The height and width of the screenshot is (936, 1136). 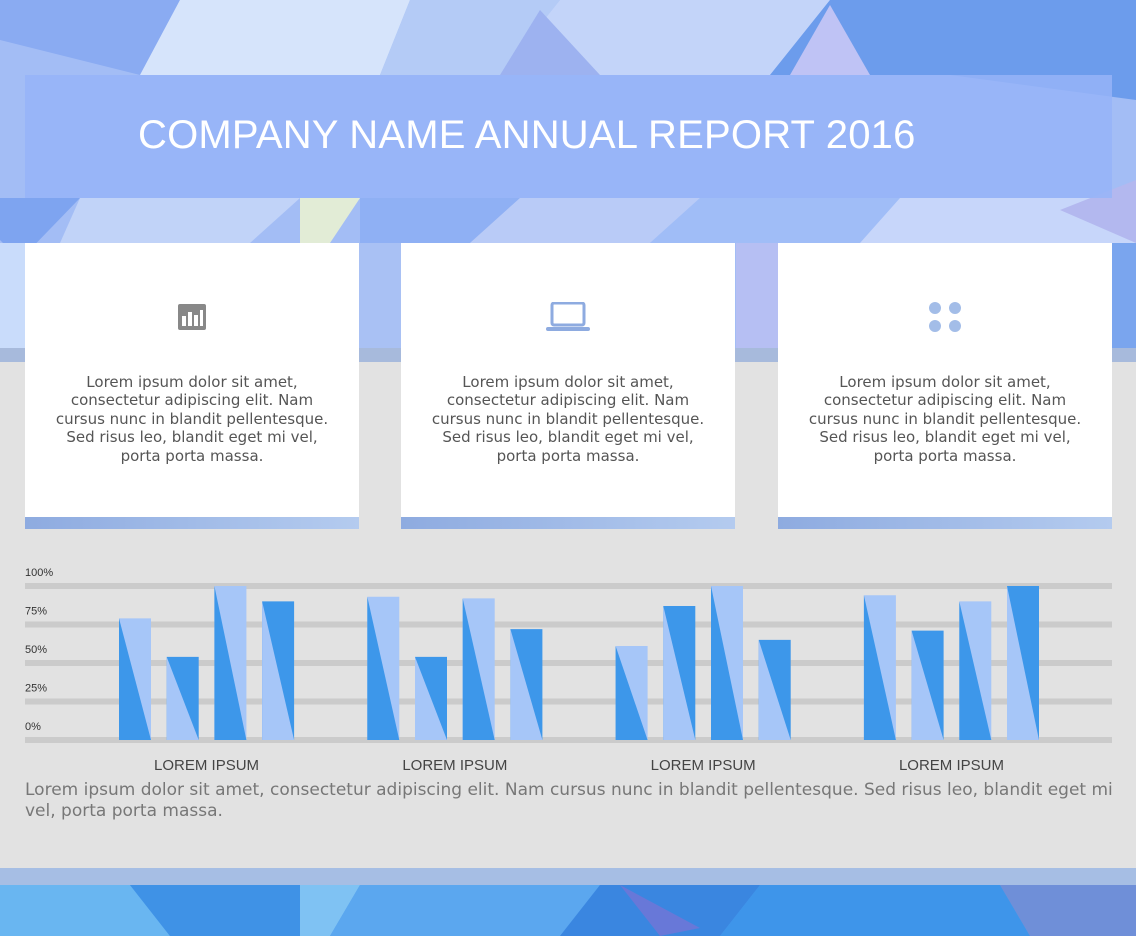 I want to click on laptop-icon, so click(x=568, y=316).